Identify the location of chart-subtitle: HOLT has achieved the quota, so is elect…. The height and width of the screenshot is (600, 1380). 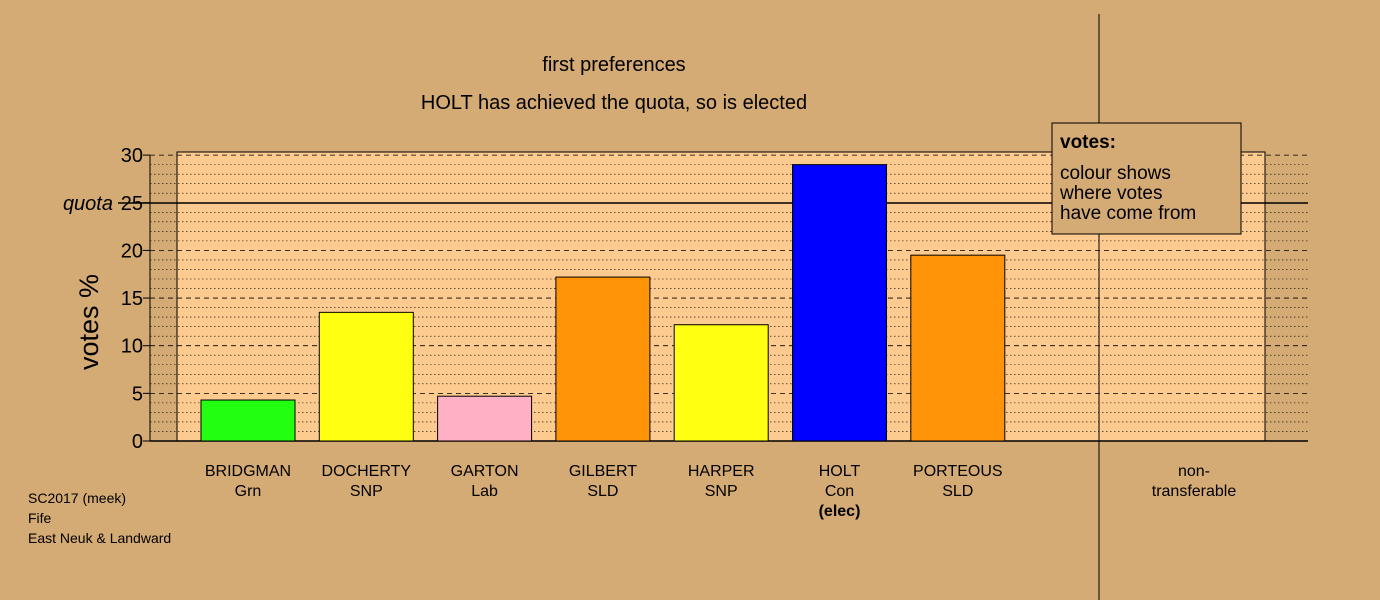
(614, 103).